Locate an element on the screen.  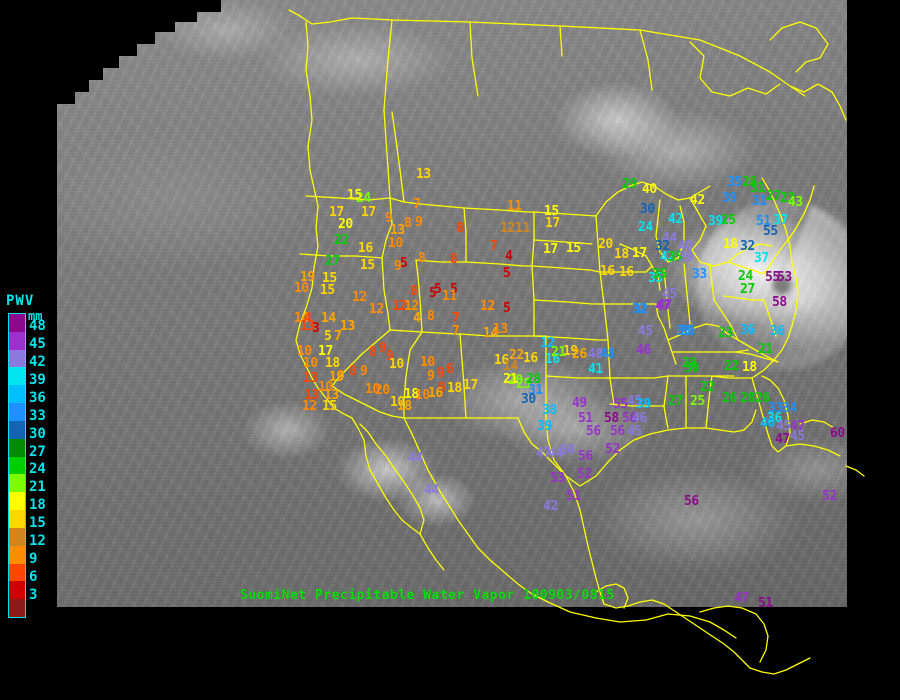
pwv-station-value: 58 is located at coordinates (611, 418).